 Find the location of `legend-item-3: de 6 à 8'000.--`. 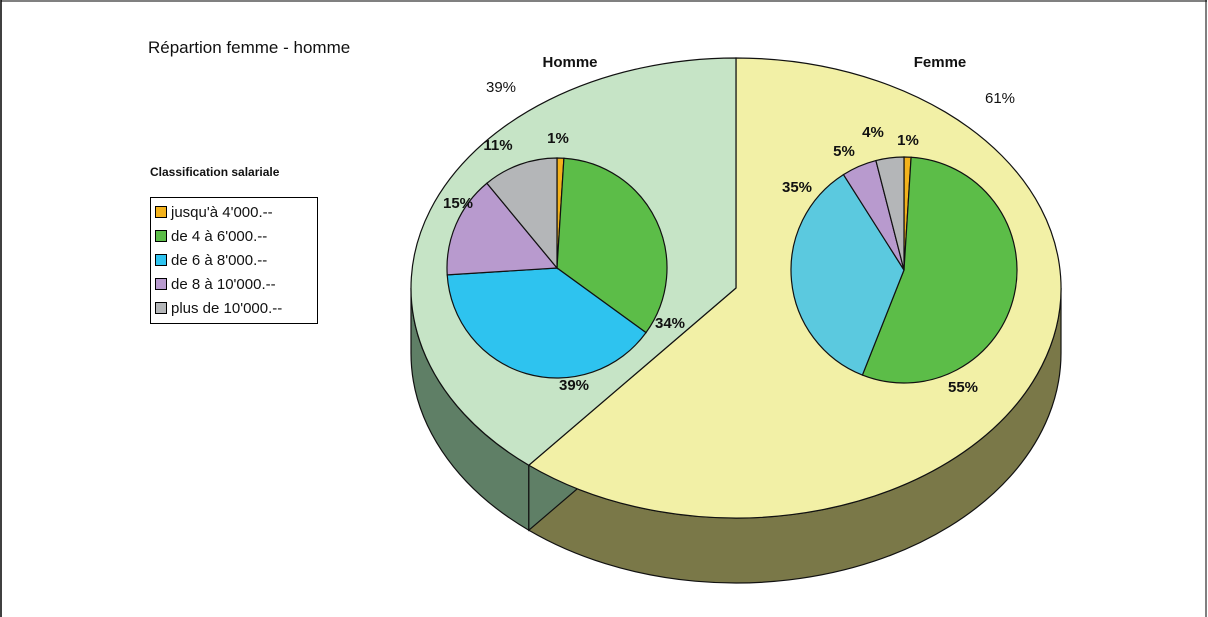

legend-item-3: de 6 à 8'000.-- is located at coordinates (234, 260).